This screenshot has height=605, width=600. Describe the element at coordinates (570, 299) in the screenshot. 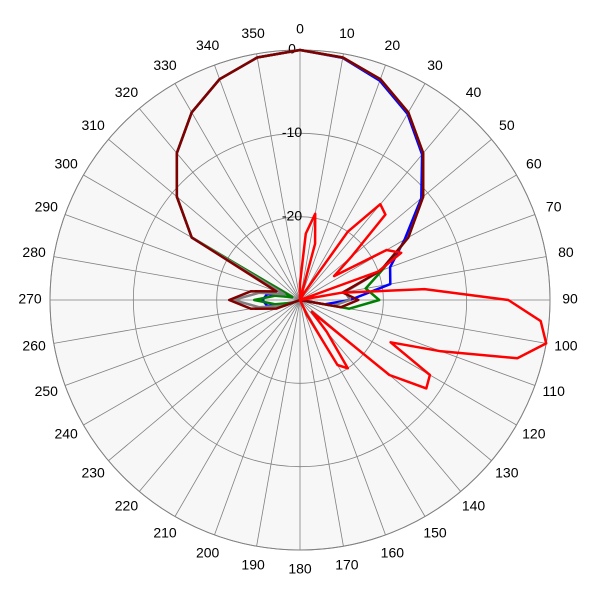

I see `angle-label: 90` at that location.